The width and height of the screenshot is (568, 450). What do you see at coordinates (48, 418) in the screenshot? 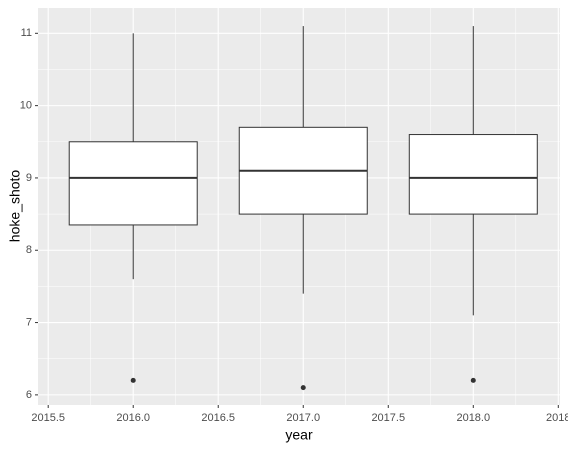
I see `x-tick-label: 2015.5` at bounding box center [48, 418].